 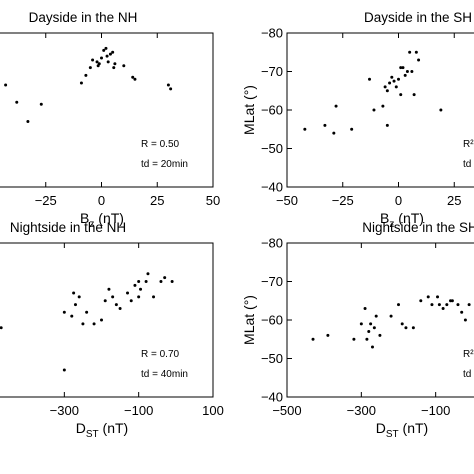 I want to click on x-tick-label: −300, so click(x=361, y=410).